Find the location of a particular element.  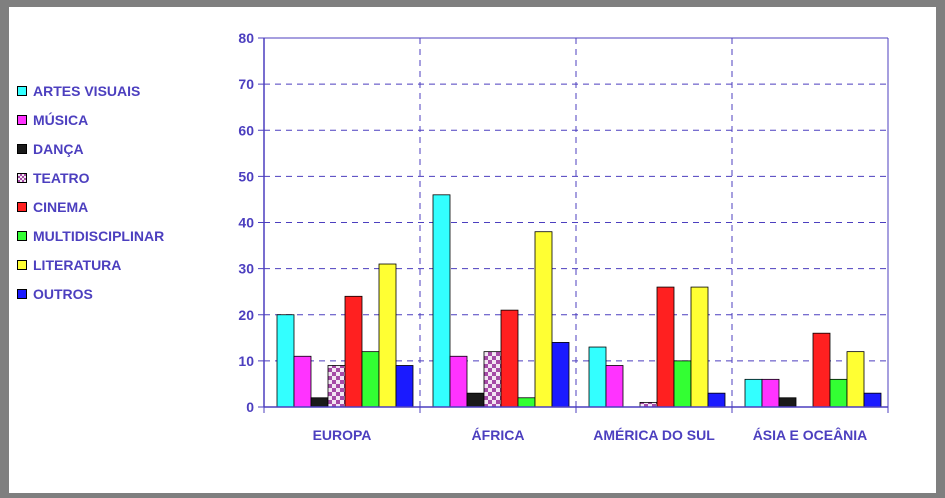

legend-item-literatura: LITERATURA is located at coordinates (69, 265).